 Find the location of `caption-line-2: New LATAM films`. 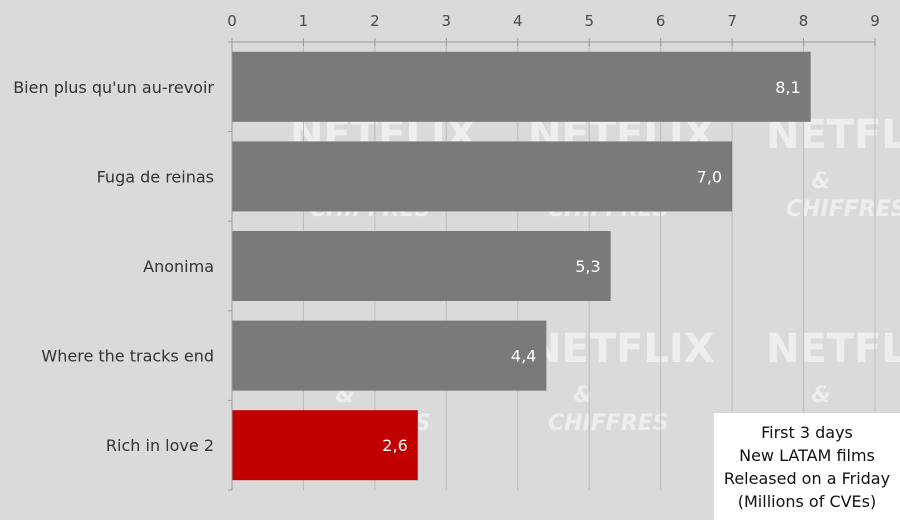

caption-line-2: New LATAM films is located at coordinates (807, 455).